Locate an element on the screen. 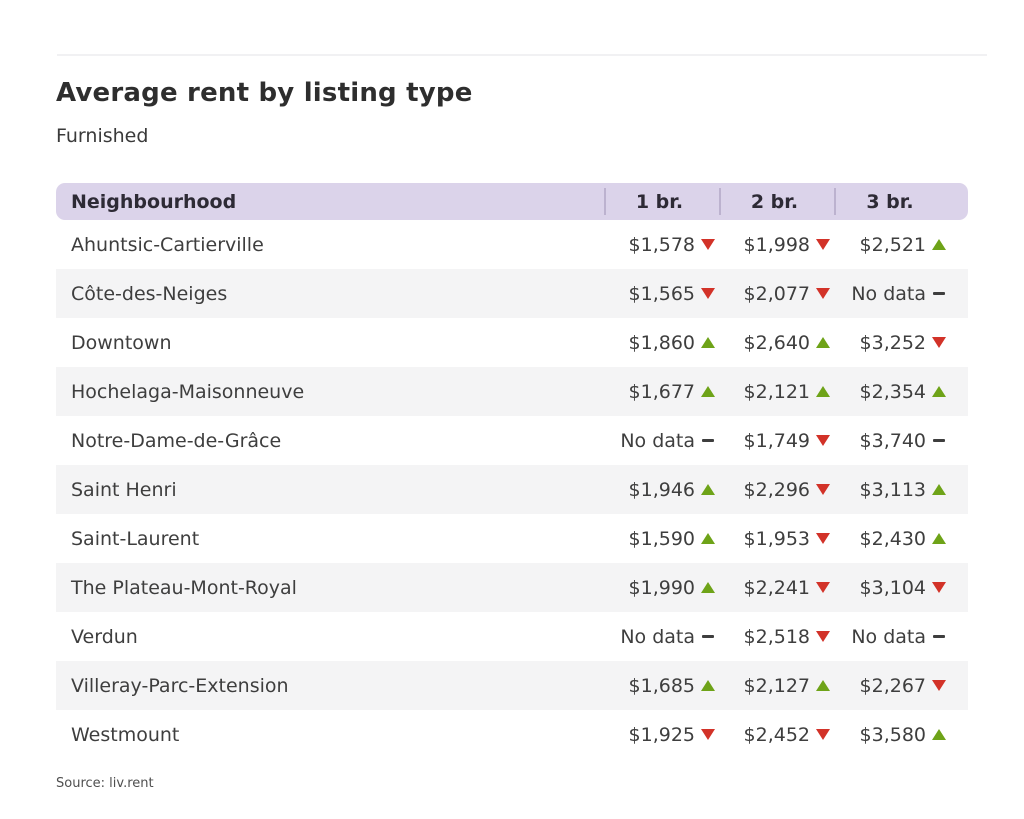 The height and width of the screenshot is (819, 1024). rent-cell-3br: $3,104 is located at coordinates (901, 587).